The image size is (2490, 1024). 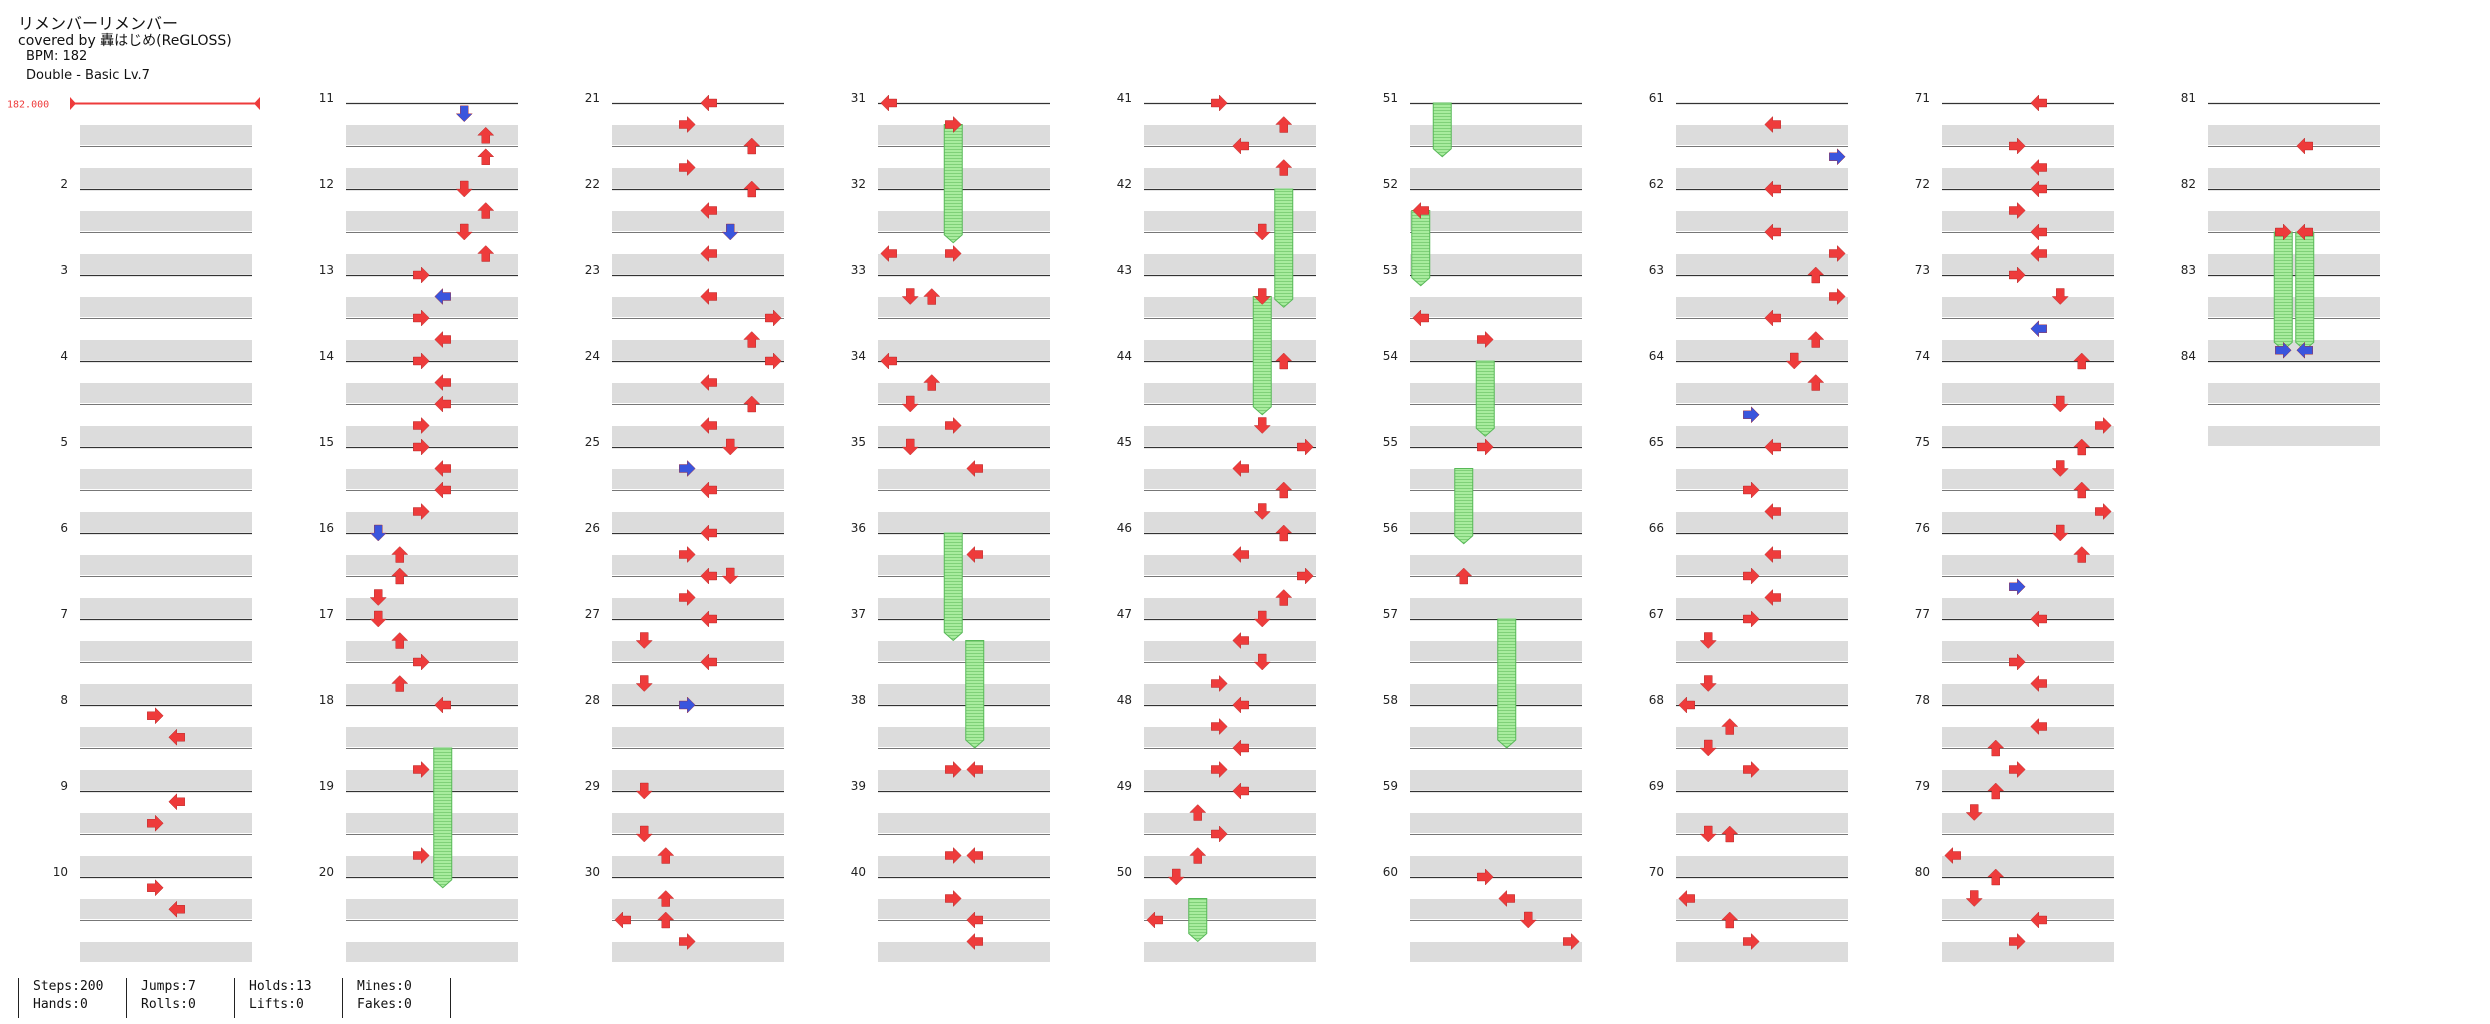 I want to click on measure-row: 3, so click(x=156, y=311).